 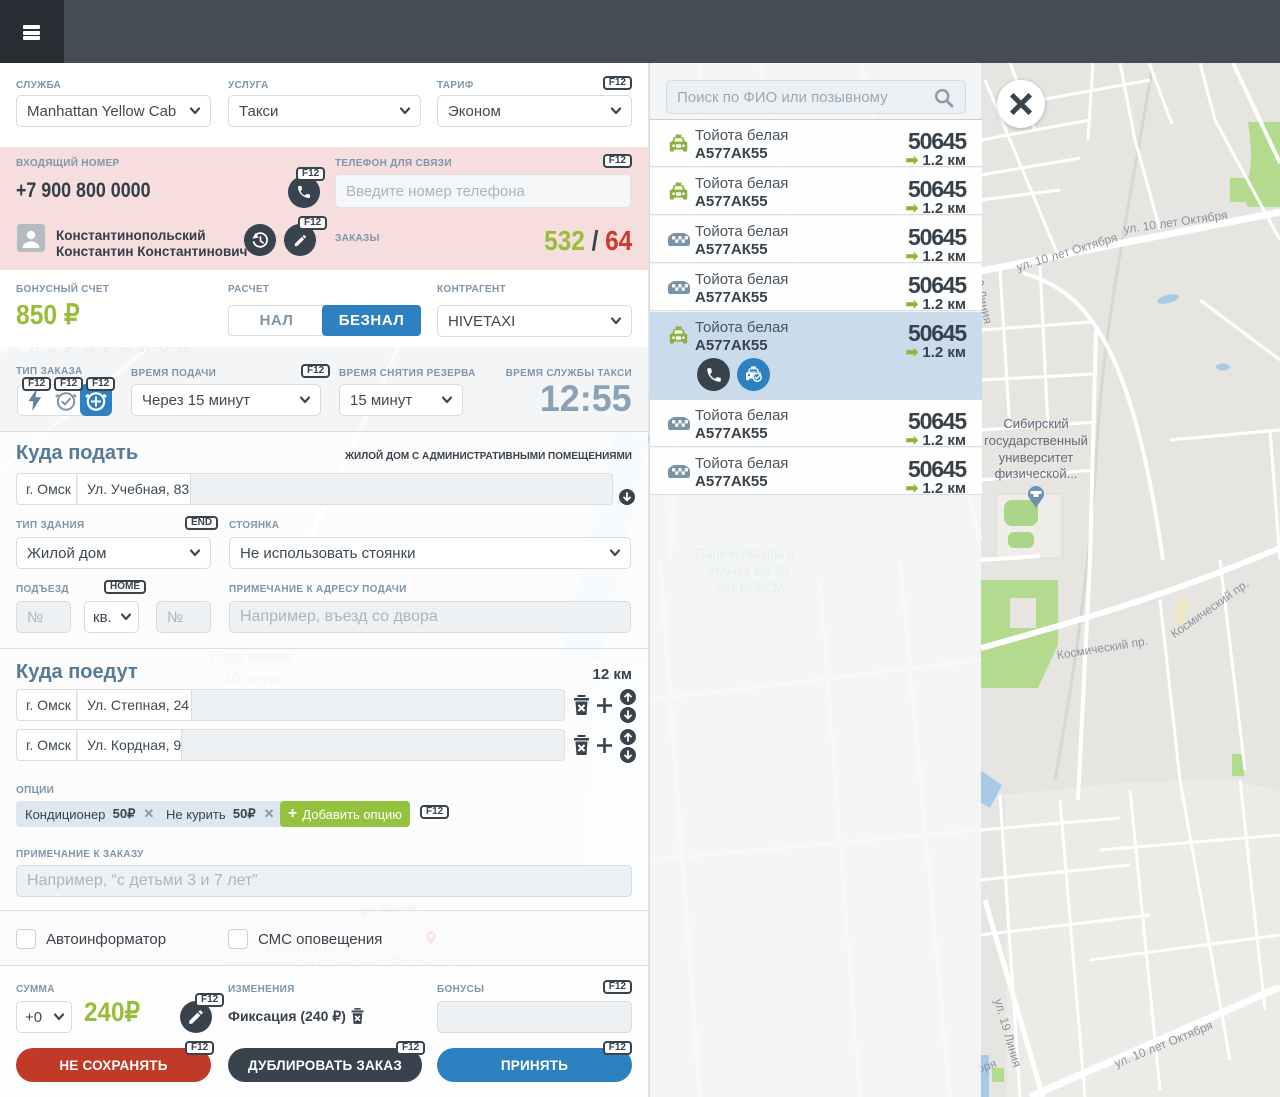 I want to click on svg-text: Сибирский, so click(x=1035, y=423).